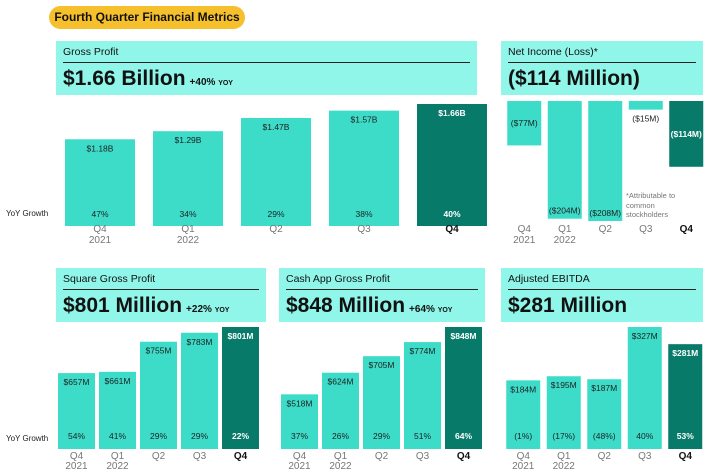 The width and height of the screenshot is (710, 474). I want to click on bar-value-label: $661M, so click(118, 381).